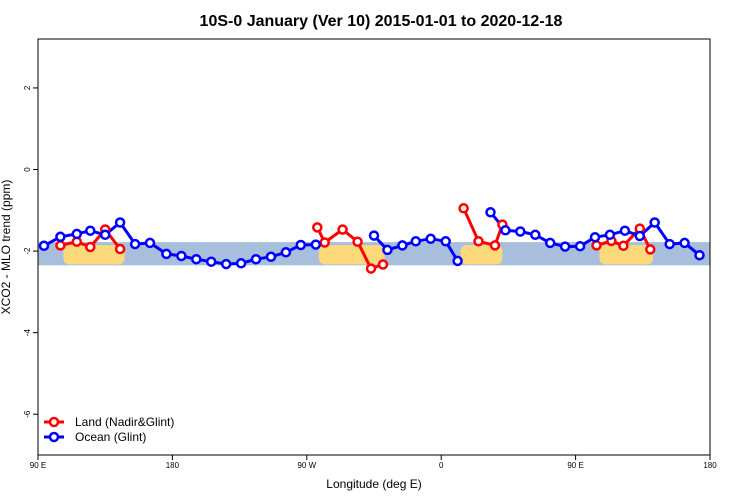 This screenshot has width=750, height=500. What do you see at coordinates (110, 437) in the screenshot?
I see `legend-ocean-label: Ocean (Glint)` at bounding box center [110, 437].